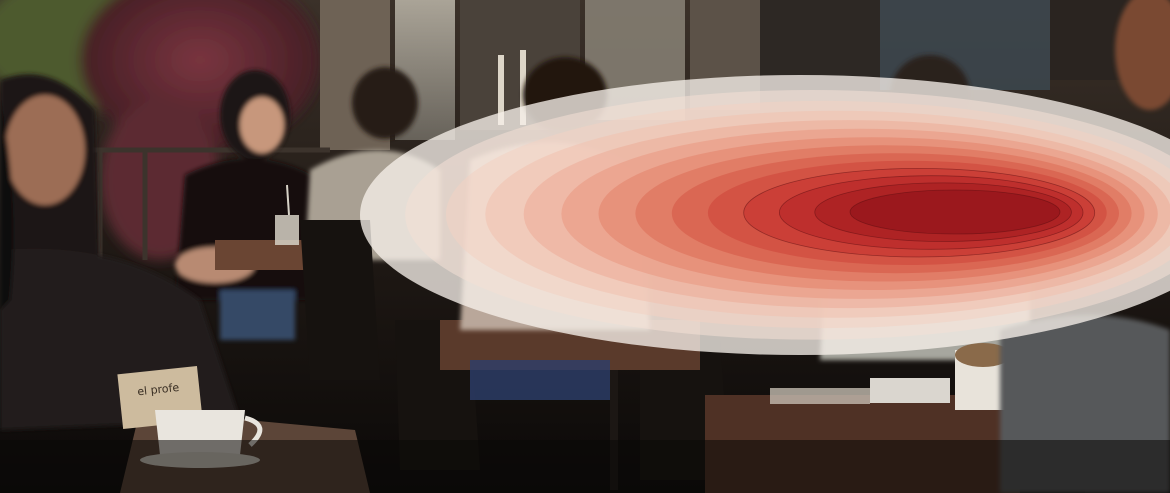 The image size is (1170, 493). I want to click on table-card-label: el profe, so click(158, 389).